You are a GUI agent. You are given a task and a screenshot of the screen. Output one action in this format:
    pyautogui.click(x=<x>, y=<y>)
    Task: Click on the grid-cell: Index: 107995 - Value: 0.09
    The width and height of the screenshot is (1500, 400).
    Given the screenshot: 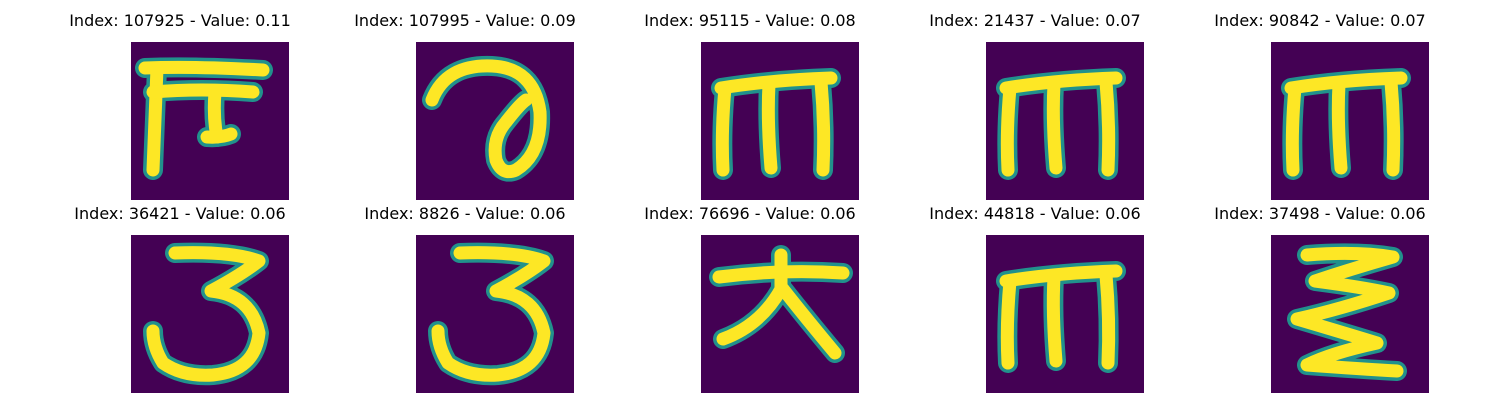 What is the action you would take?
    pyautogui.click(x=465, y=104)
    